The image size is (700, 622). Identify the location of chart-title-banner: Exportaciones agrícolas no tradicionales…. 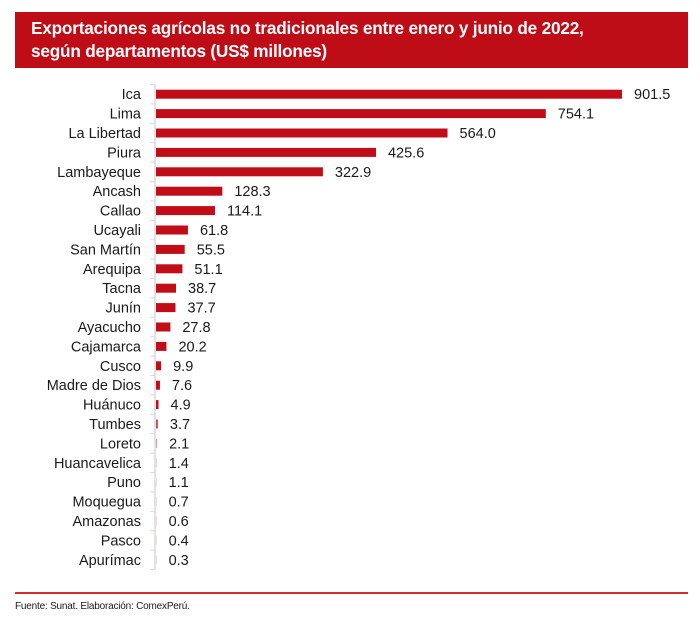
(351, 40).